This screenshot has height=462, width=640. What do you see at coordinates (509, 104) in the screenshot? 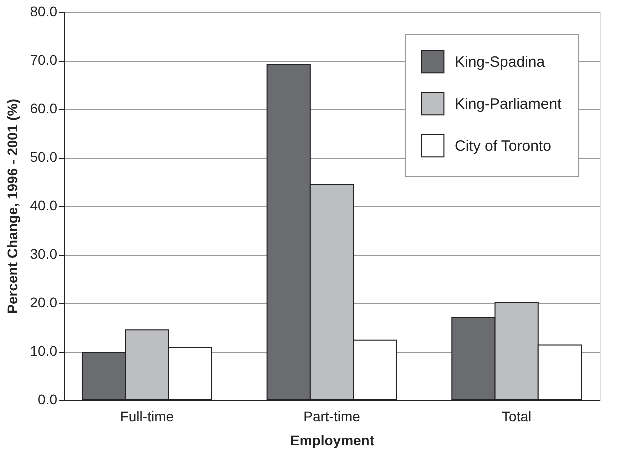
I see `legend-label: King-Parliament` at bounding box center [509, 104].